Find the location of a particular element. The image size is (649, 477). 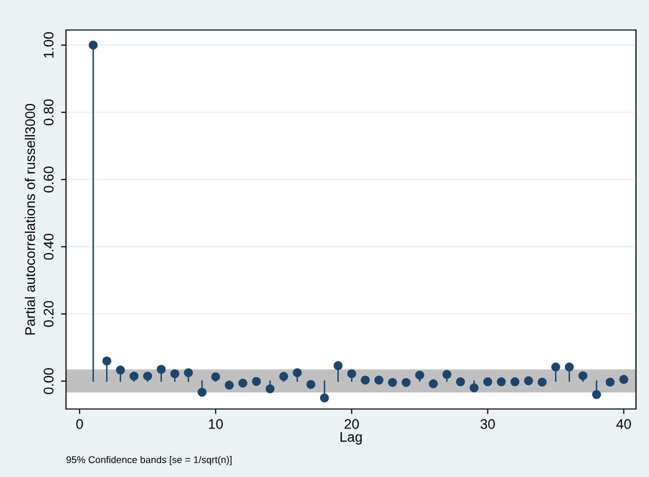

y-tick-label: 0.20 is located at coordinates (49, 313).